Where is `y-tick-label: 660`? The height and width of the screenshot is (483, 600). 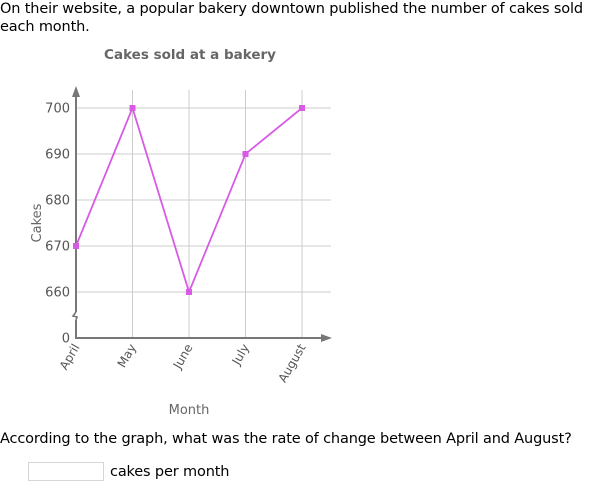 y-tick-label: 660 is located at coordinates (57, 293).